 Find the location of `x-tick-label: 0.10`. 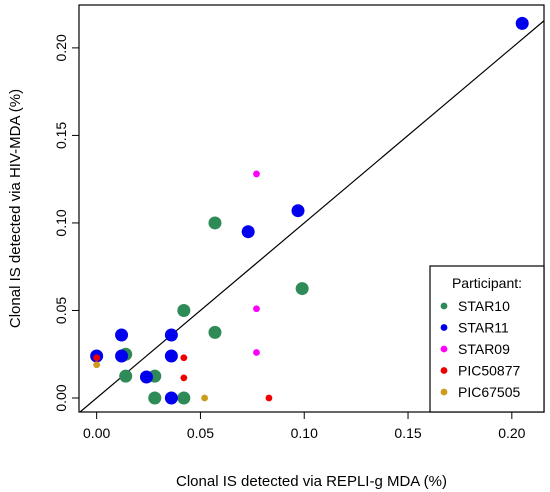

x-tick-label: 0.10 is located at coordinates (304, 433).